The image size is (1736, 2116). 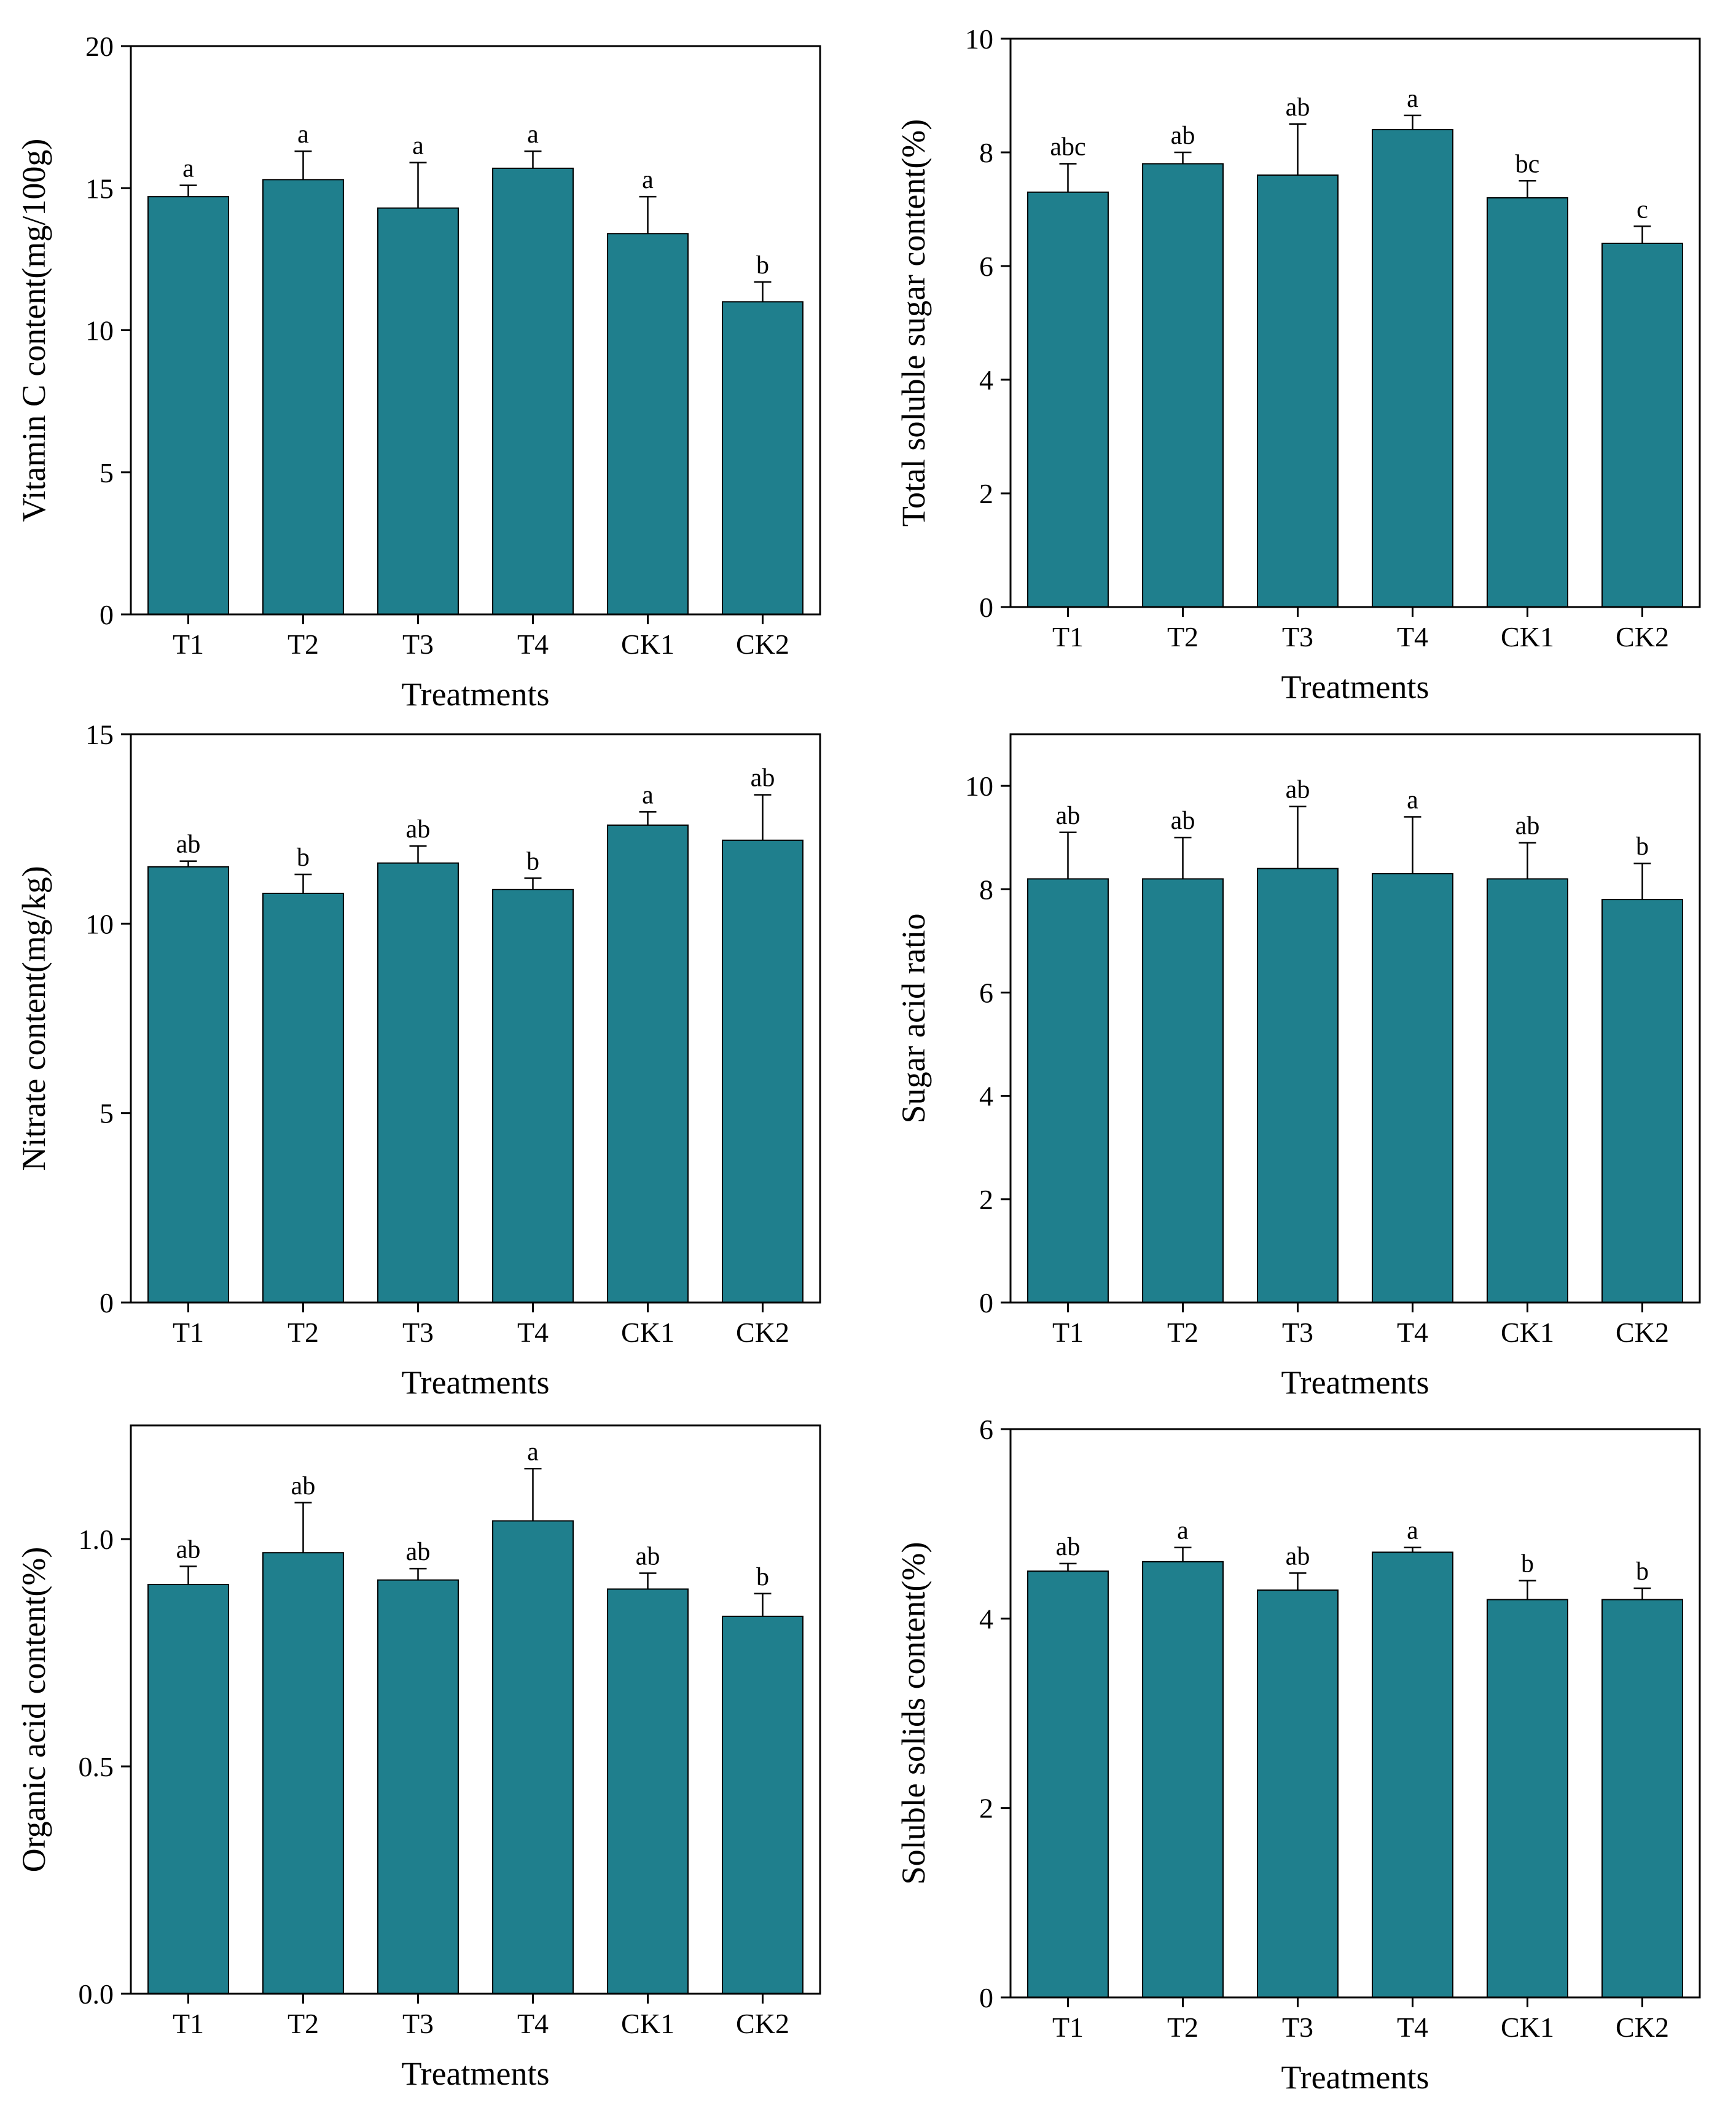 I want to click on y-axis-title: Vitamin C content(mg/100g), so click(x=33, y=330).